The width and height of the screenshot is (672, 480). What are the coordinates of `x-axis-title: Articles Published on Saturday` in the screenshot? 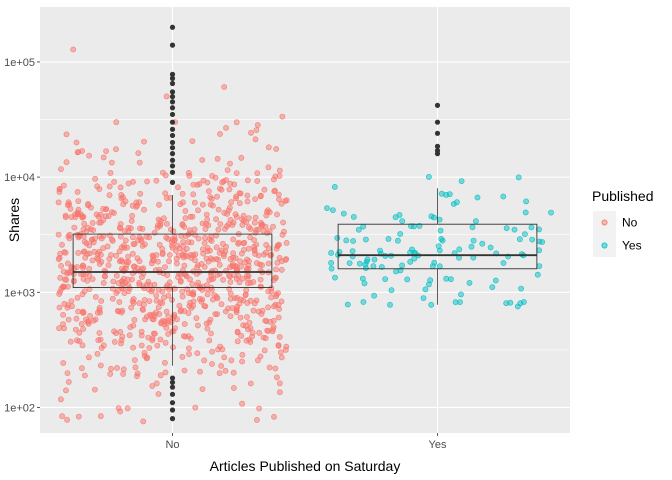 It's located at (305, 466).